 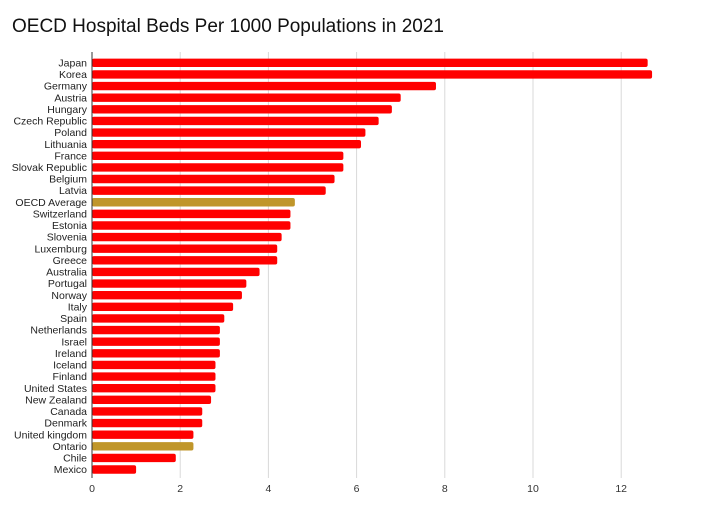 I want to click on category-label-chile: Chile, so click(x=75, y=458).